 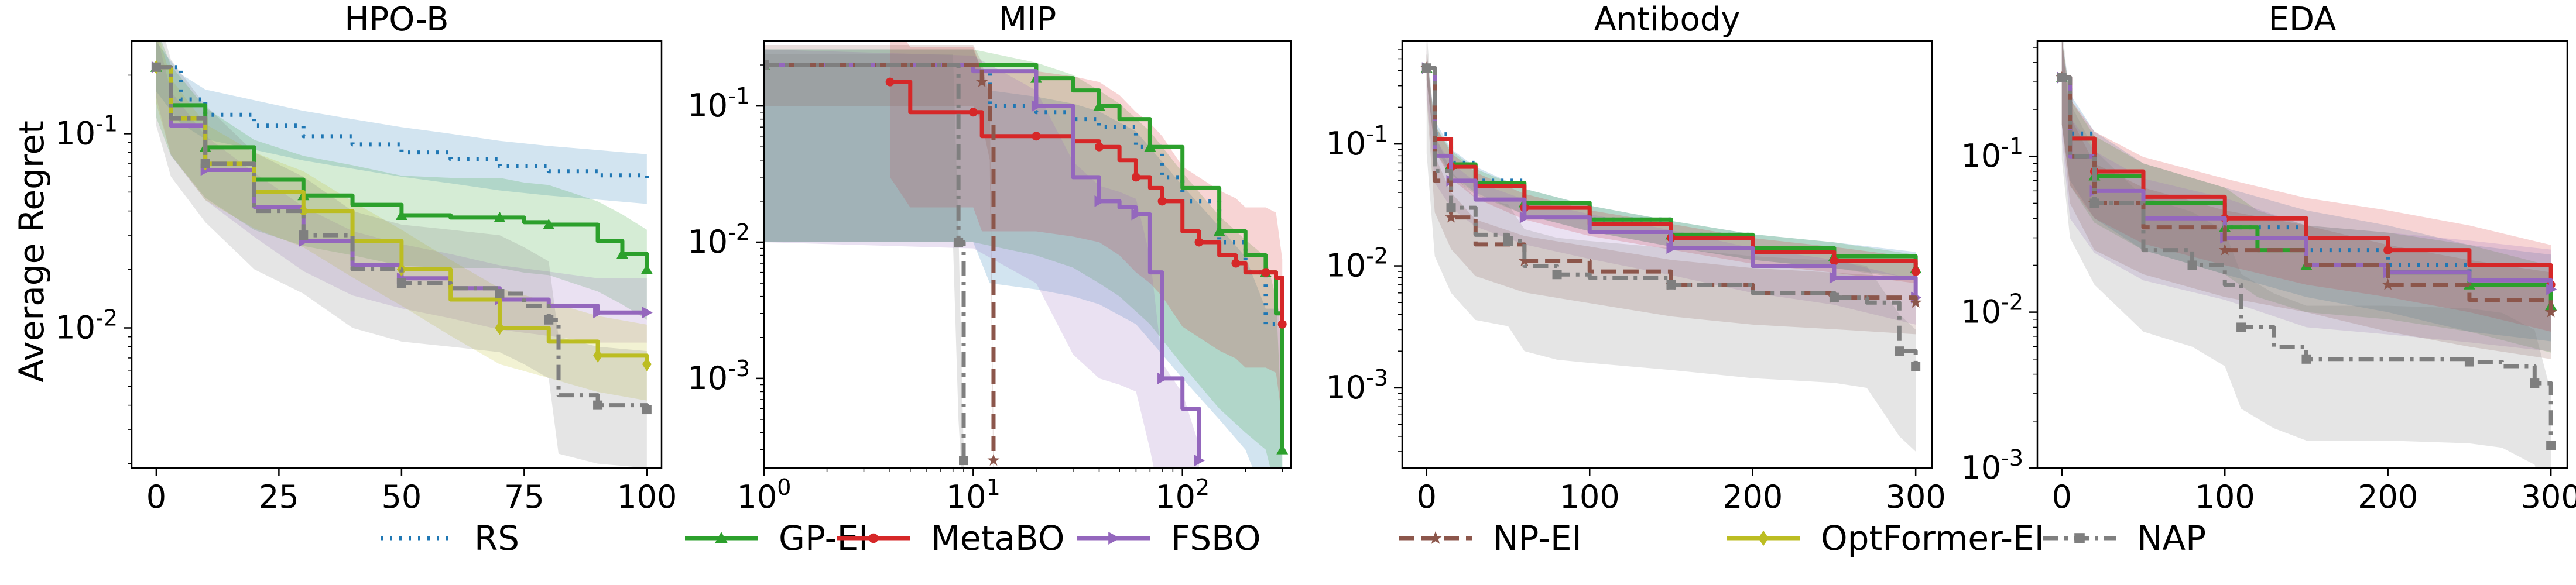 What do you see at coordinates (1992, 465) in the screenshot?
I see `y-tick-label: 10⁻³` at bounding box center [1992, 465].